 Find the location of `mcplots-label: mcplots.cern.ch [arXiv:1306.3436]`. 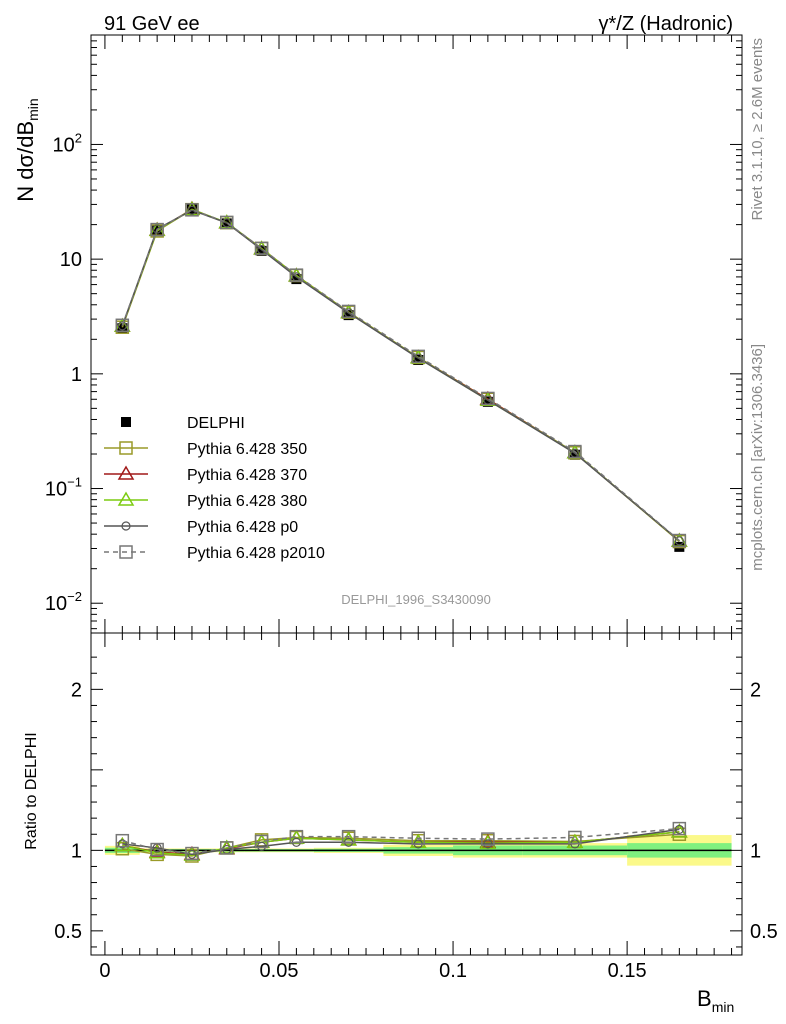

mcplots-label: mcplots.cern.ch [arXiv:1306.3436] is located at coordinates (757, 457).